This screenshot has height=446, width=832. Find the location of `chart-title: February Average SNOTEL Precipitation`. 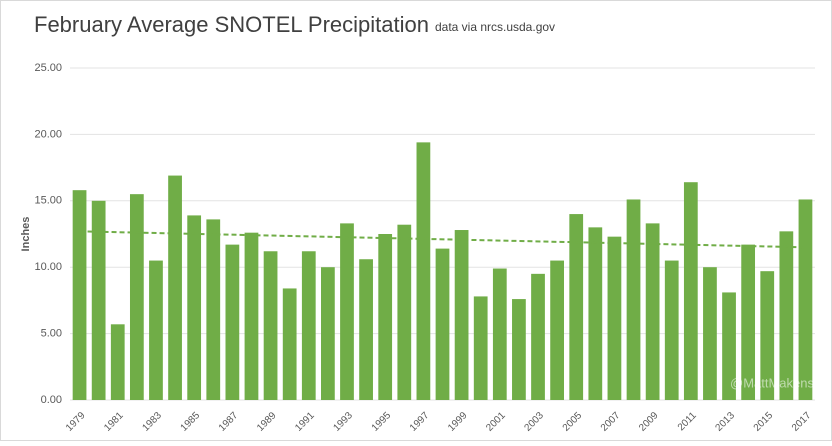

chart-title: February Average SNOTEL Precipitation is located at coordinates (231, 24).